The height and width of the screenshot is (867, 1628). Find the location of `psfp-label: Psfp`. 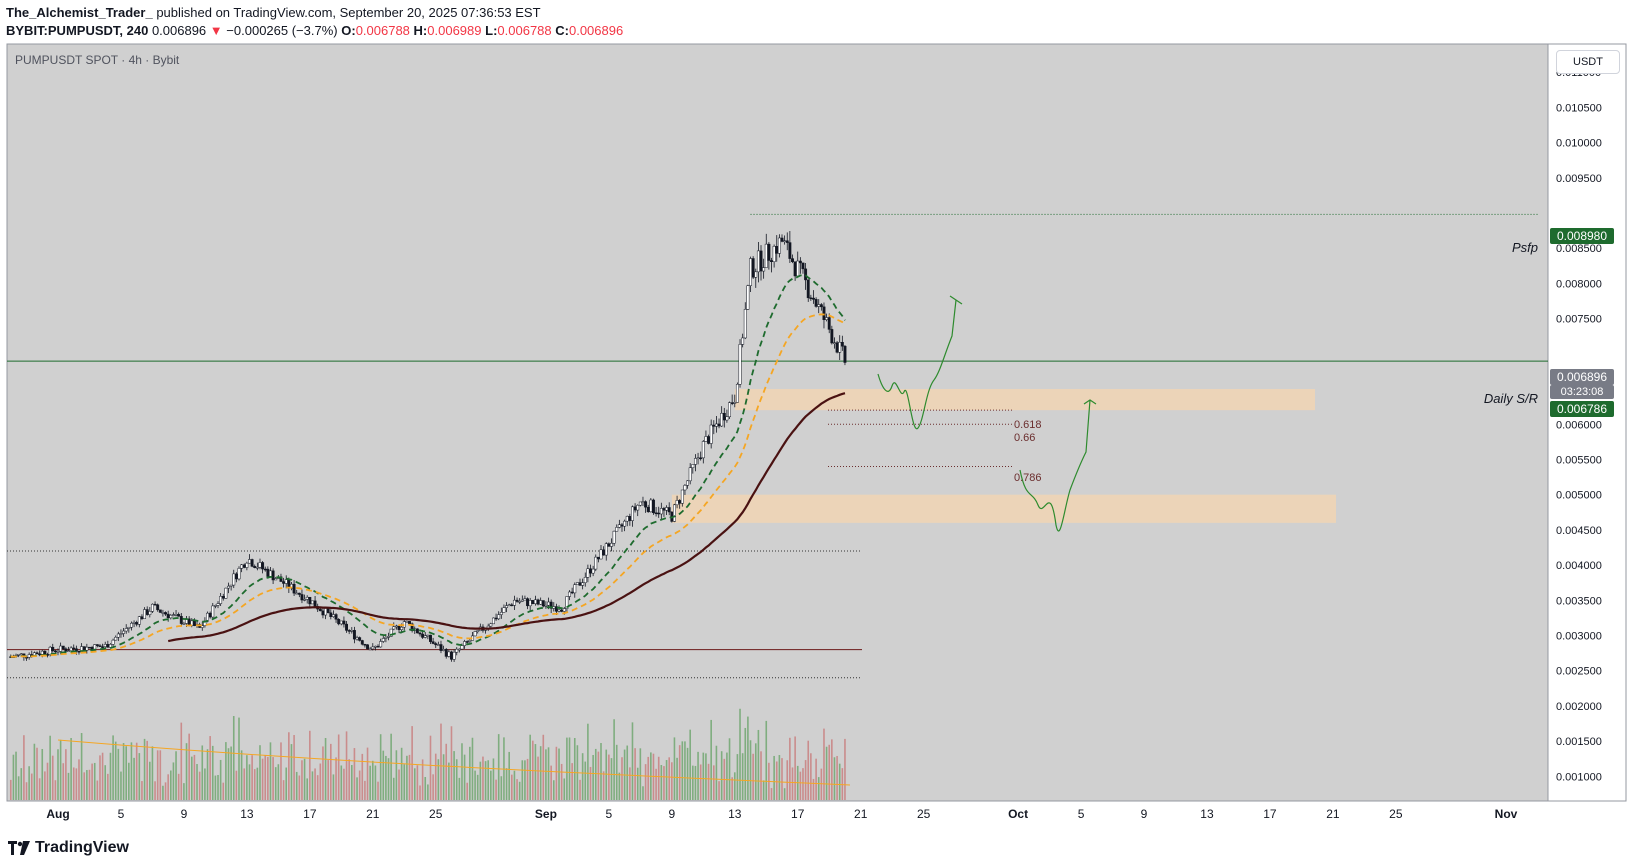

psfp-label: Psfp is located at coordinates (1525, 247).